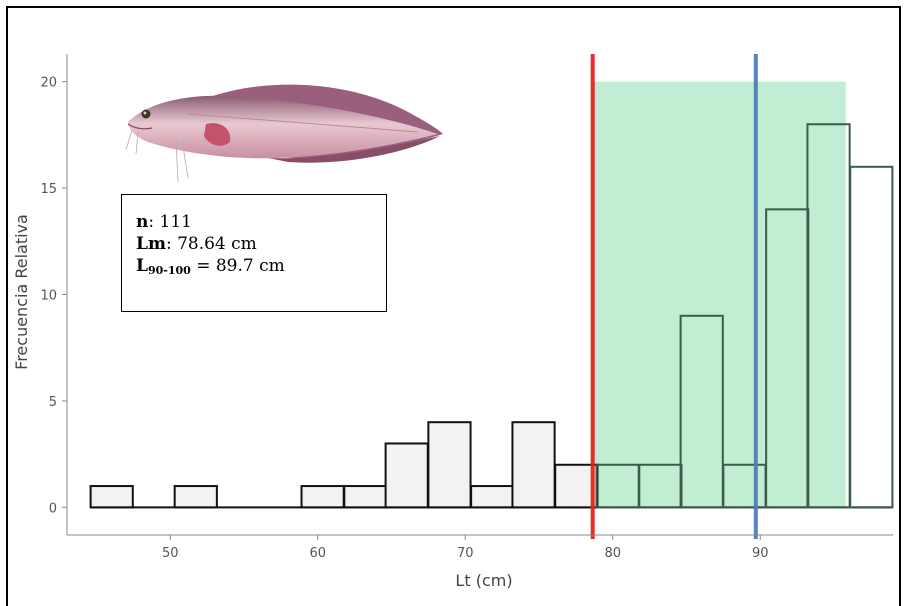 The height and width of the screenshot is (606, 906). I want to click on x-tick-label: 70, so click(465, 553).